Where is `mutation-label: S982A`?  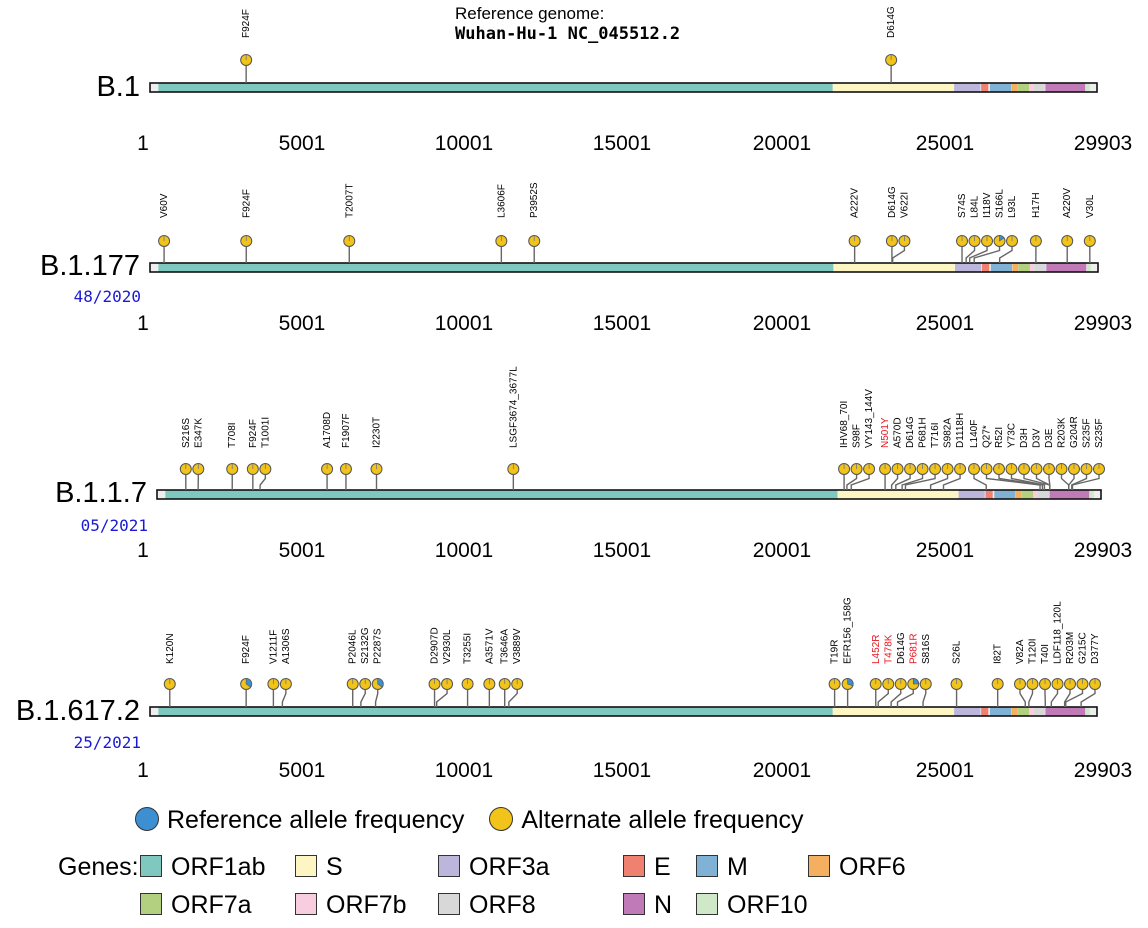 mutation-label: S982A is located at coordinates (948, 433).